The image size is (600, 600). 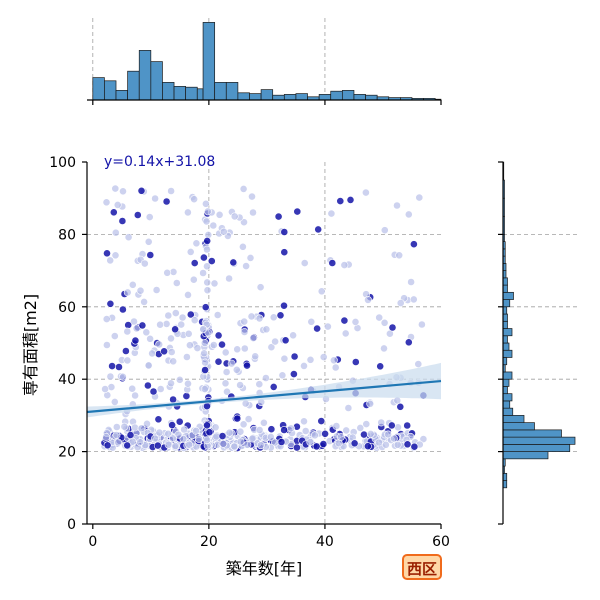 What do you see at coordinates (264, 396) in the screenshot?
I see `regression-line-group` at bounding box center [264, 396].